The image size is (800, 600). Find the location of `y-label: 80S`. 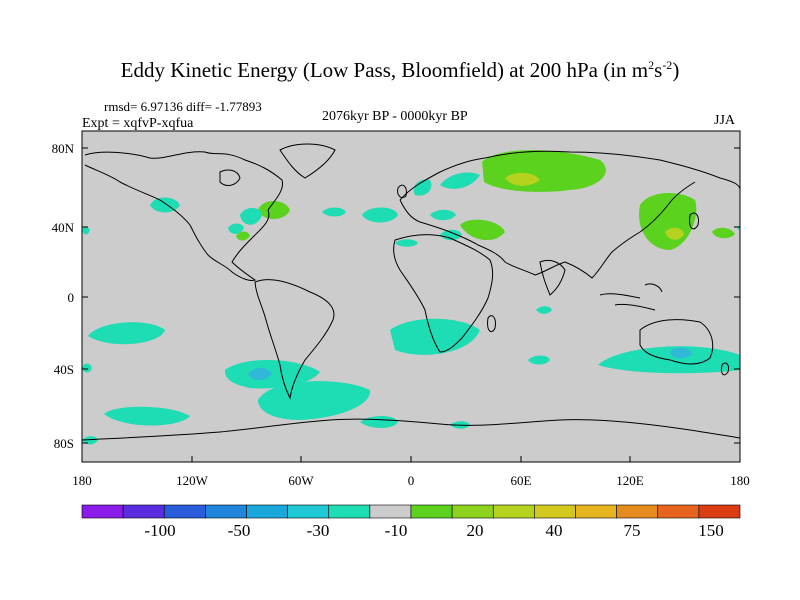

y-label: 80S is located at coordinates (63, 443).